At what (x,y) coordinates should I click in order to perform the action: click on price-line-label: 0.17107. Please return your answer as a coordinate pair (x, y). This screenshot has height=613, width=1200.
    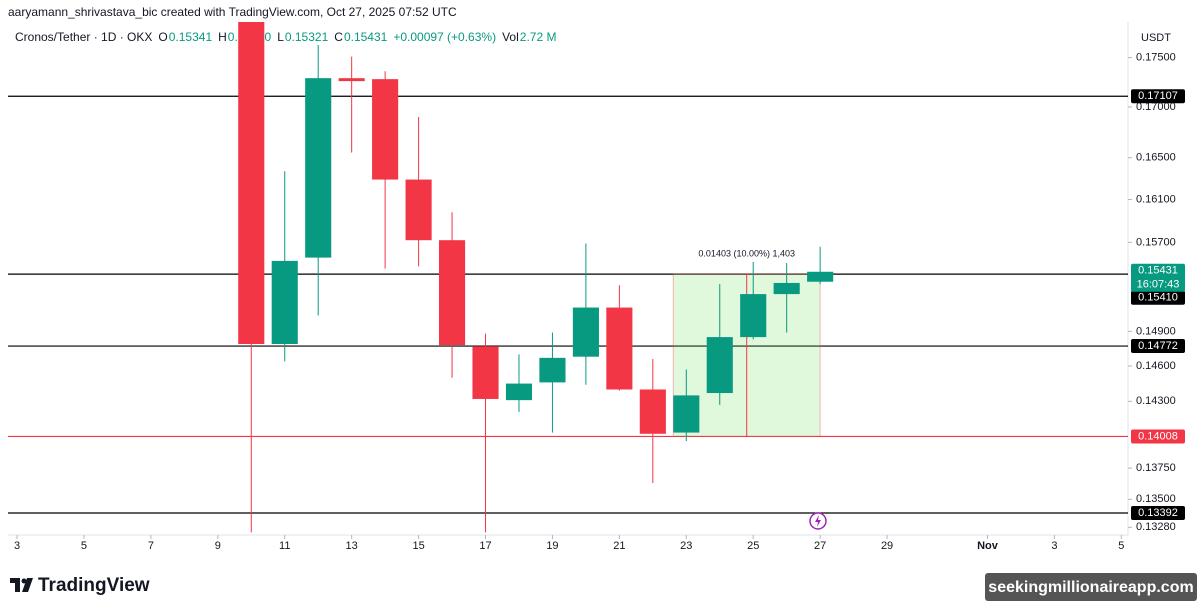
    Looking at the image, I should click on (1158, 96).